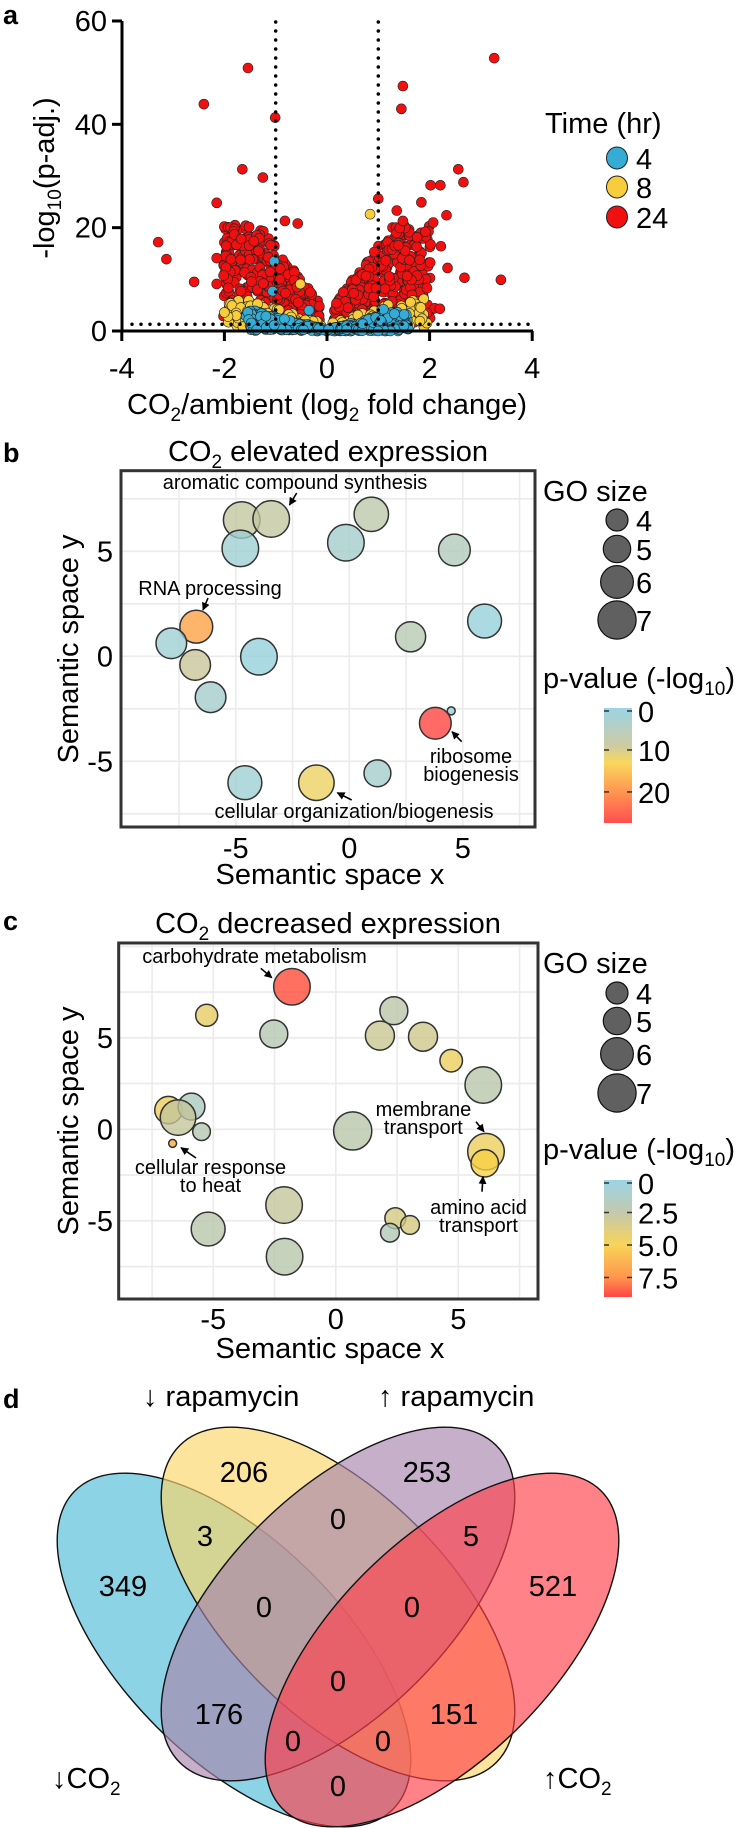 The width and height of the screenshot is (750, 1828). I want to click on panel-c-y-title: Semantic space y, so click(69, 1120).